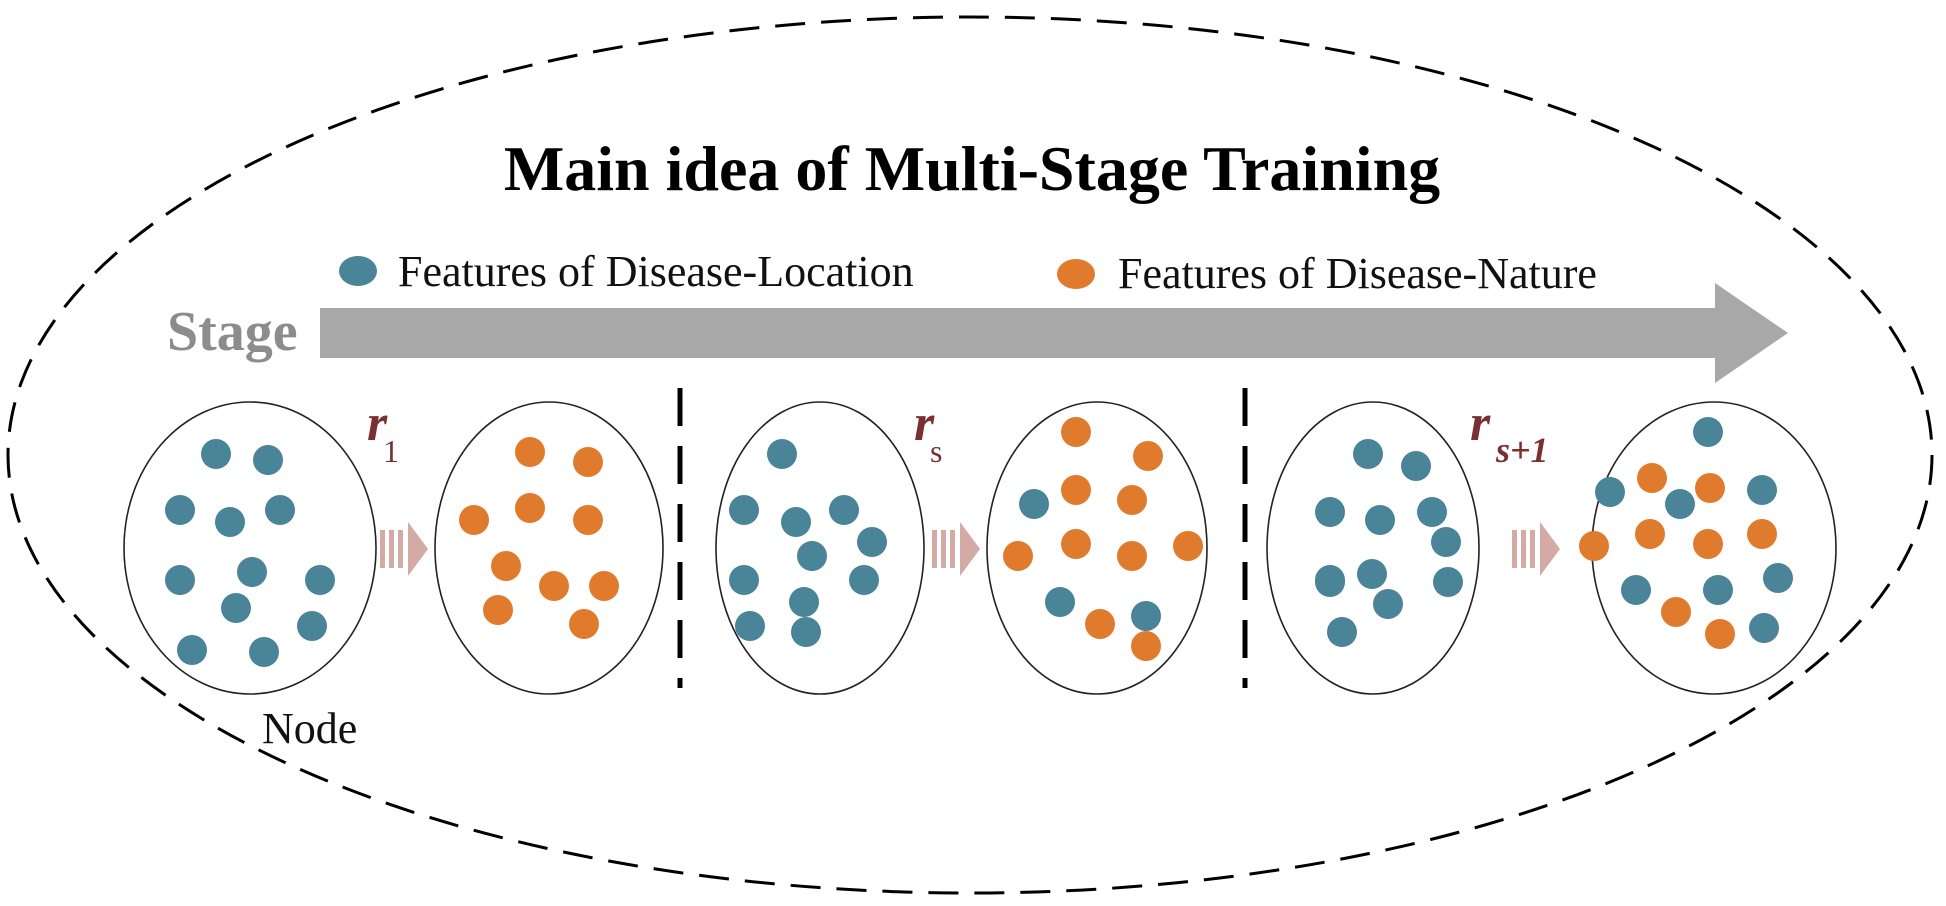 This screenshot has width=1946, height=906. I want to click on diagram-title: Main idea of Multi-Stage Training, so click(972, 168).